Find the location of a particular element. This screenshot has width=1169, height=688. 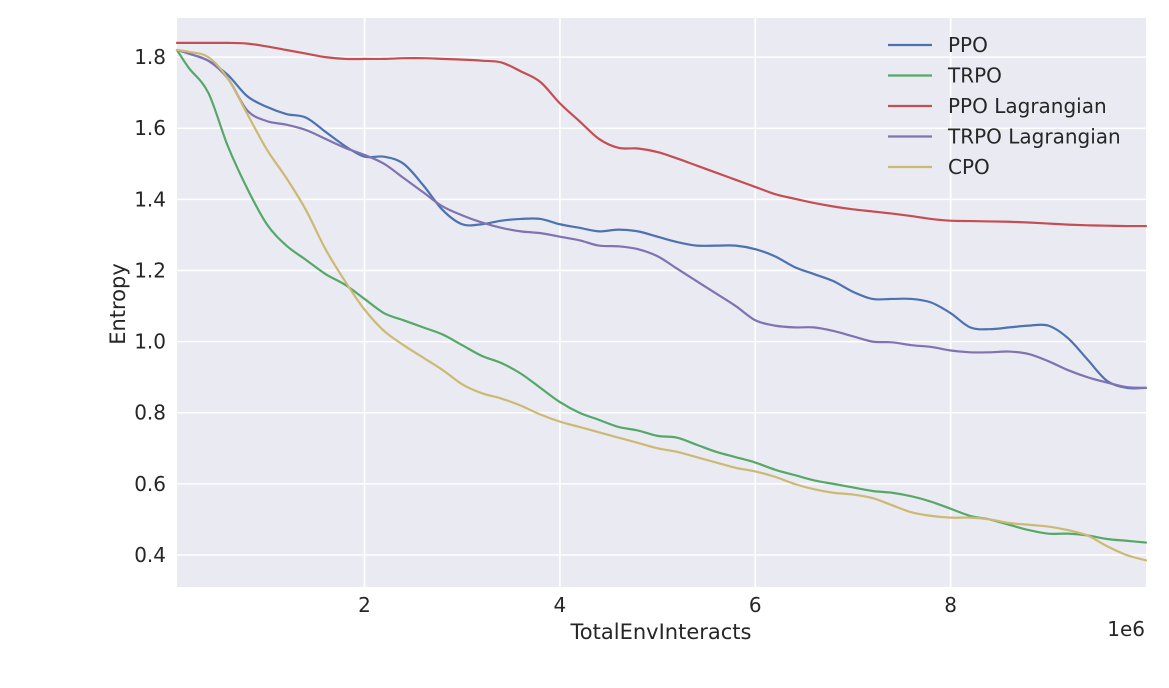

y-axis-label: Entropy is located at coordinates (118, 304).